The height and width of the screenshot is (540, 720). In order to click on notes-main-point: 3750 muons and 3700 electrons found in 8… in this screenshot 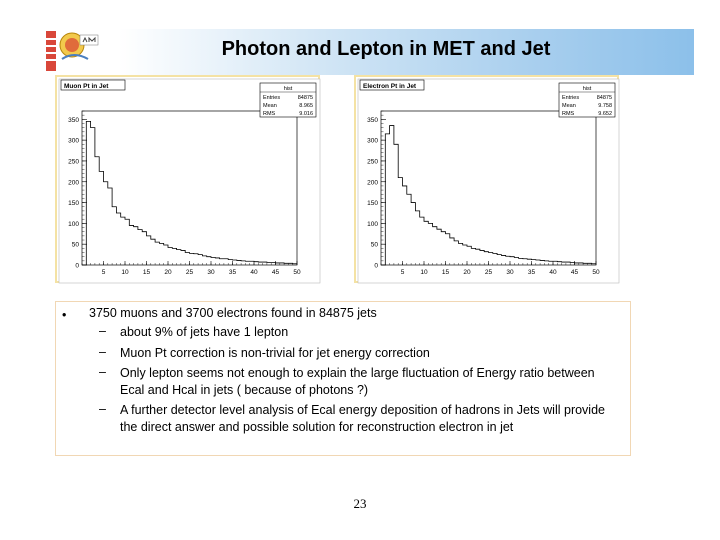, I will do `click(233, 313)`.